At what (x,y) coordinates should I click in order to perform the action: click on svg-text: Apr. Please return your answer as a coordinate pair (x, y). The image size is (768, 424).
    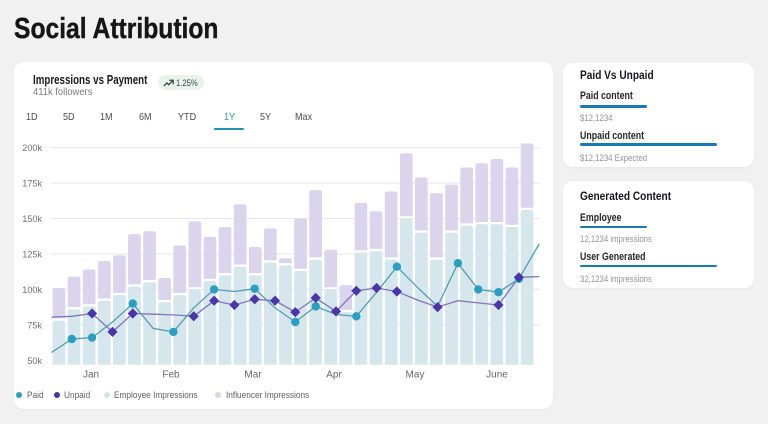
    Looking at the image, I should click on (334, 375).